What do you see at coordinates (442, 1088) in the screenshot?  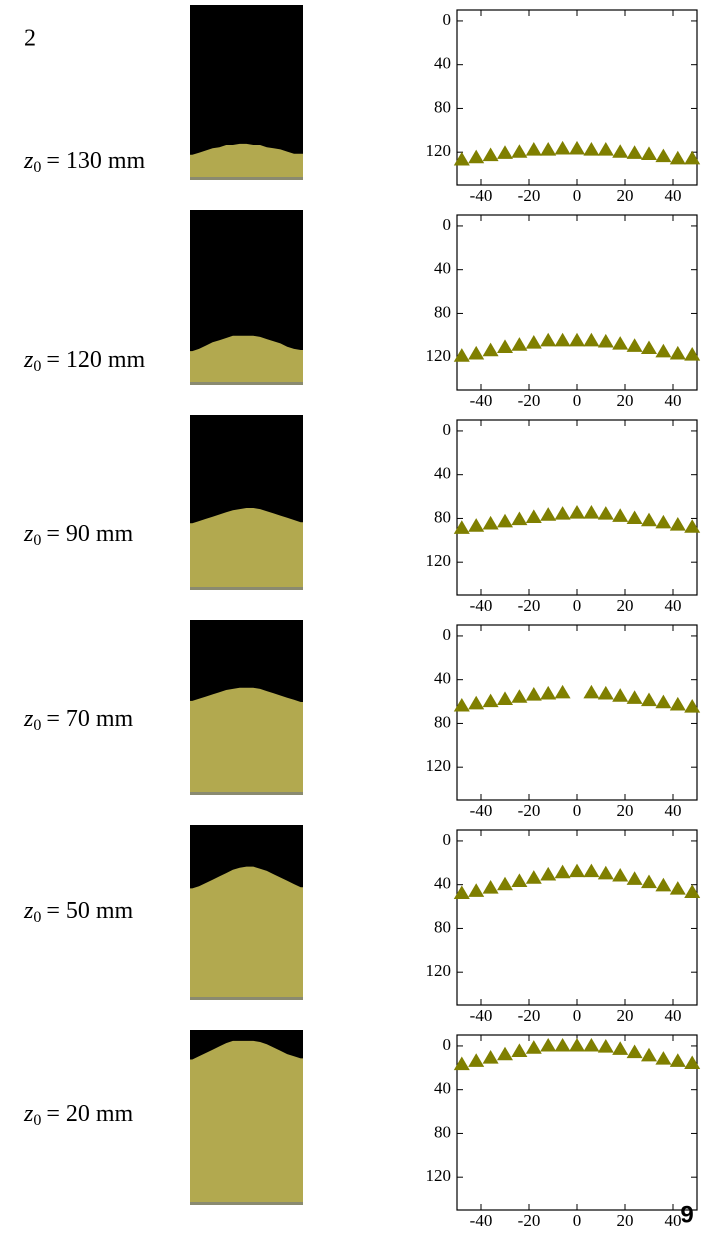 I see `y-tick-label: 40` at bounding box center [442, 1088].